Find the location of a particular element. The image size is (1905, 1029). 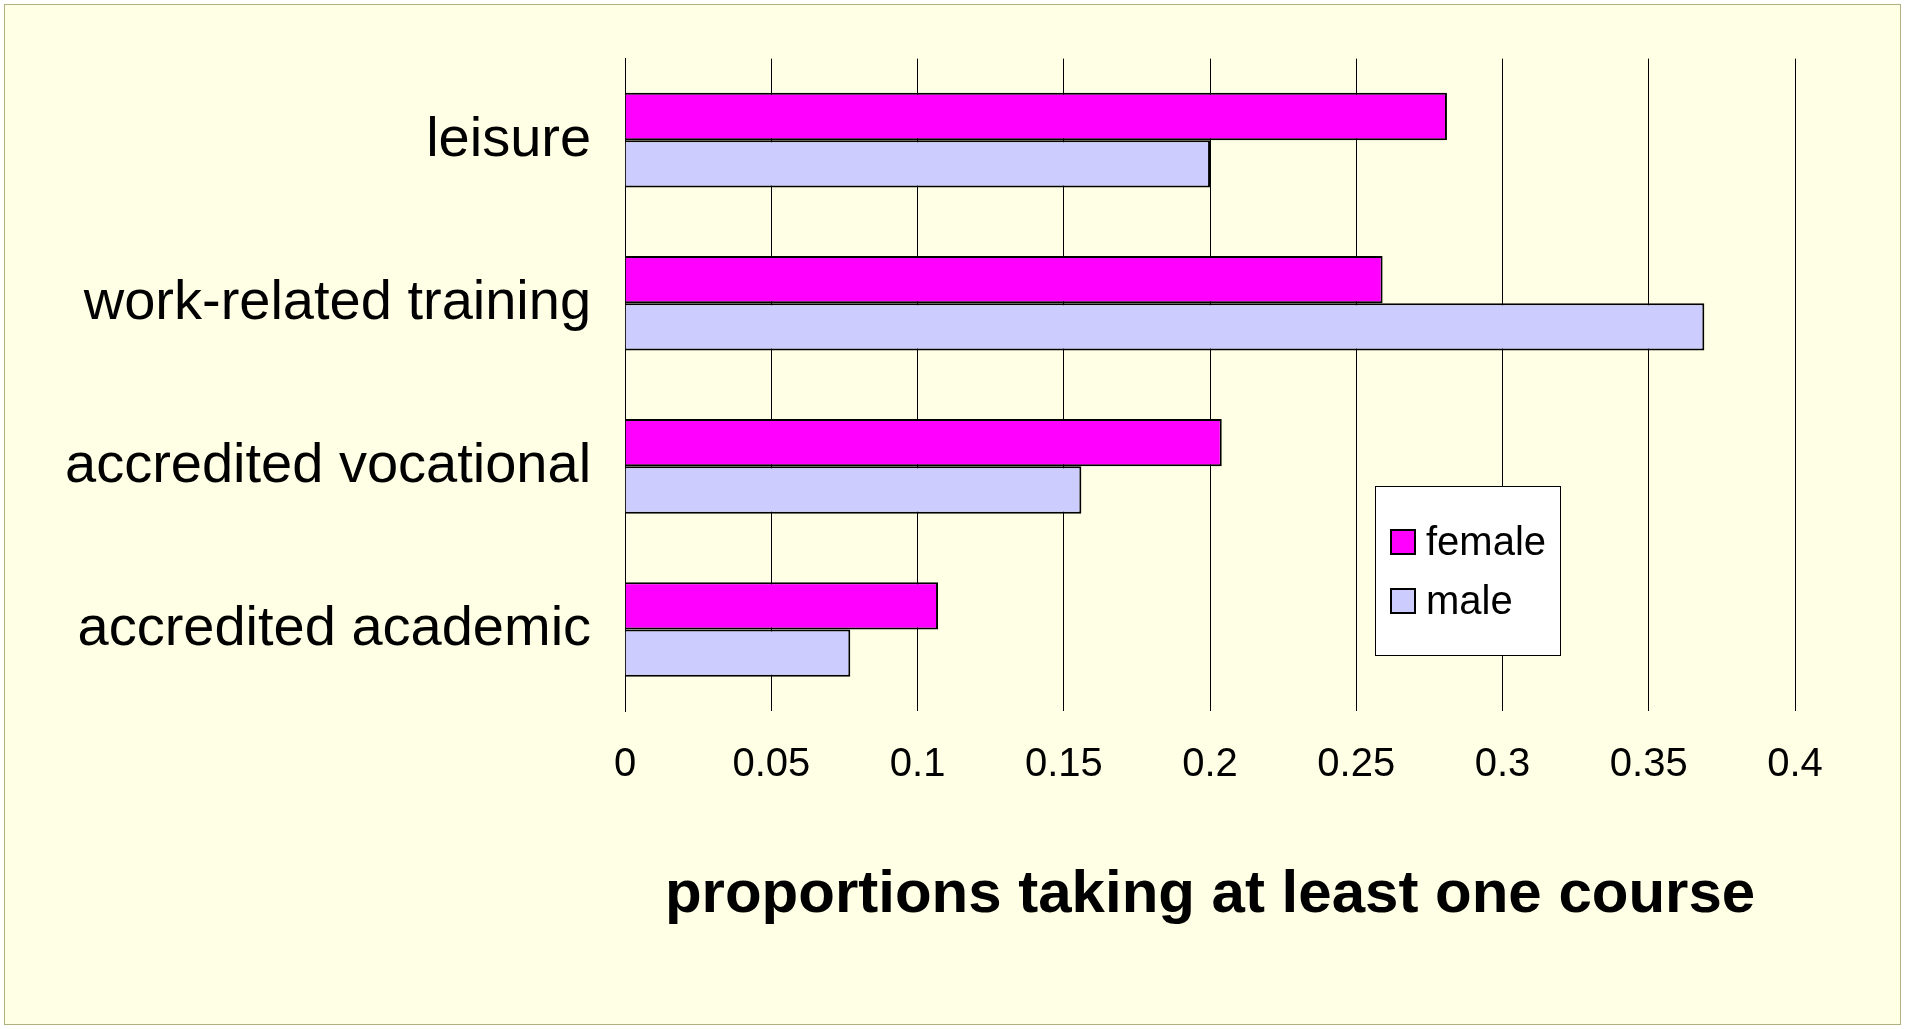

x-tick-label: 0.15 is located at coordinates (1063, 762).